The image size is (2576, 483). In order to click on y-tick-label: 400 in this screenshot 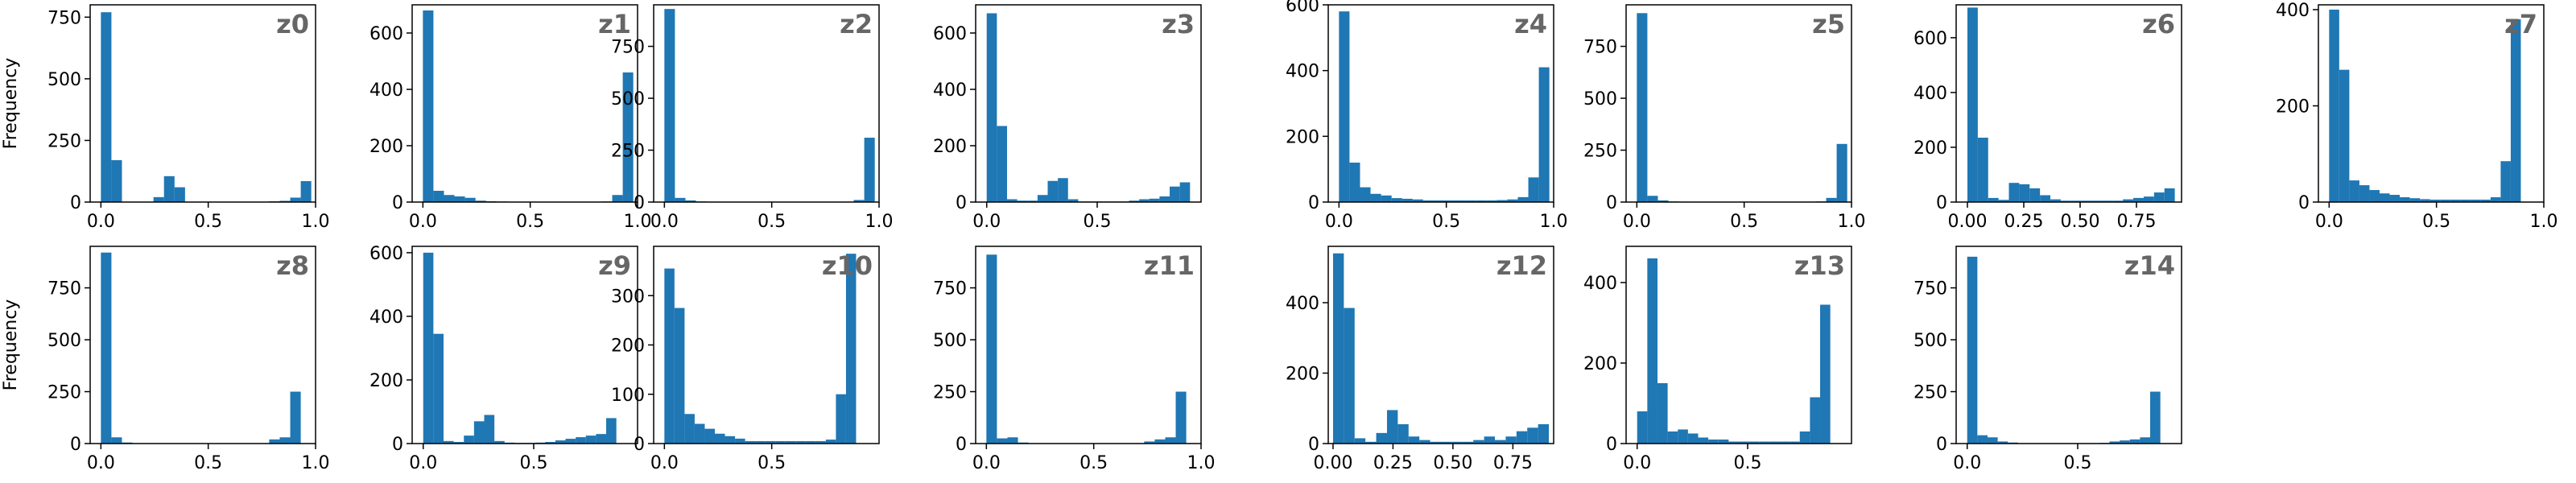, I will do `click(950, 90)`.